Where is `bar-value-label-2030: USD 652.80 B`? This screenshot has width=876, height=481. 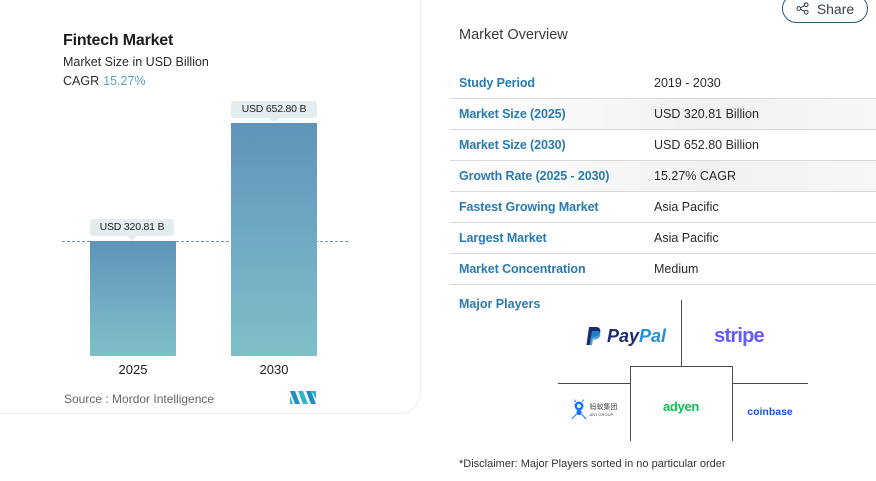
bar-value-label-2030: USD 652.80 B is located at coordinates (274, 112).